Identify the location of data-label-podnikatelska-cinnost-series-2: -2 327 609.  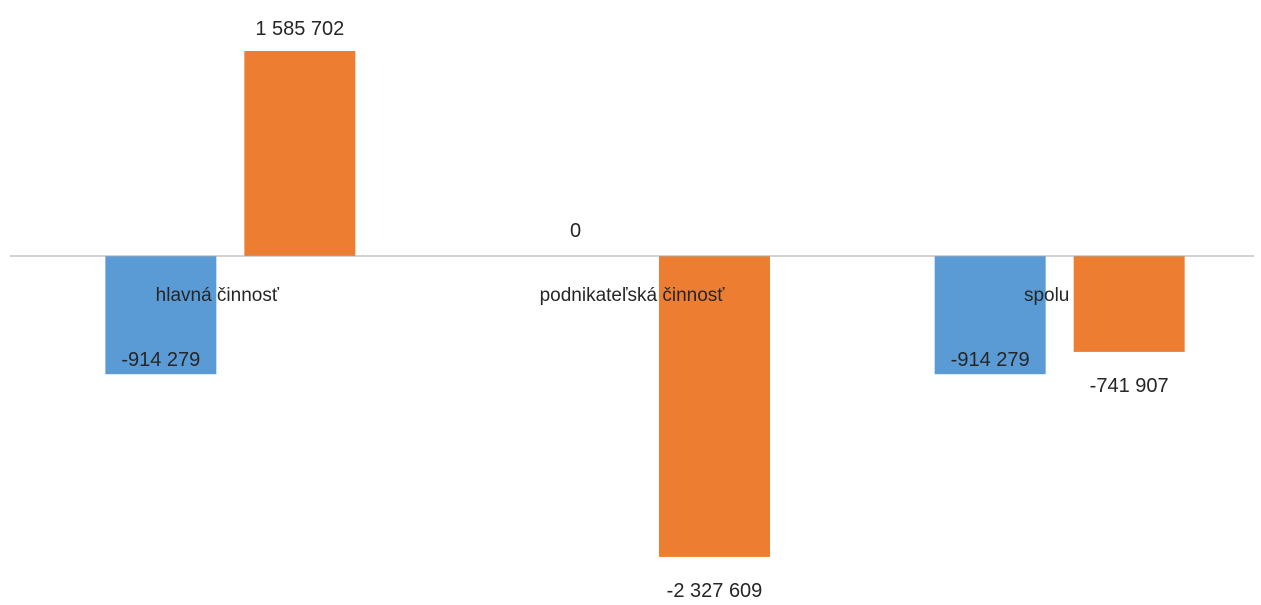
(715, 591).